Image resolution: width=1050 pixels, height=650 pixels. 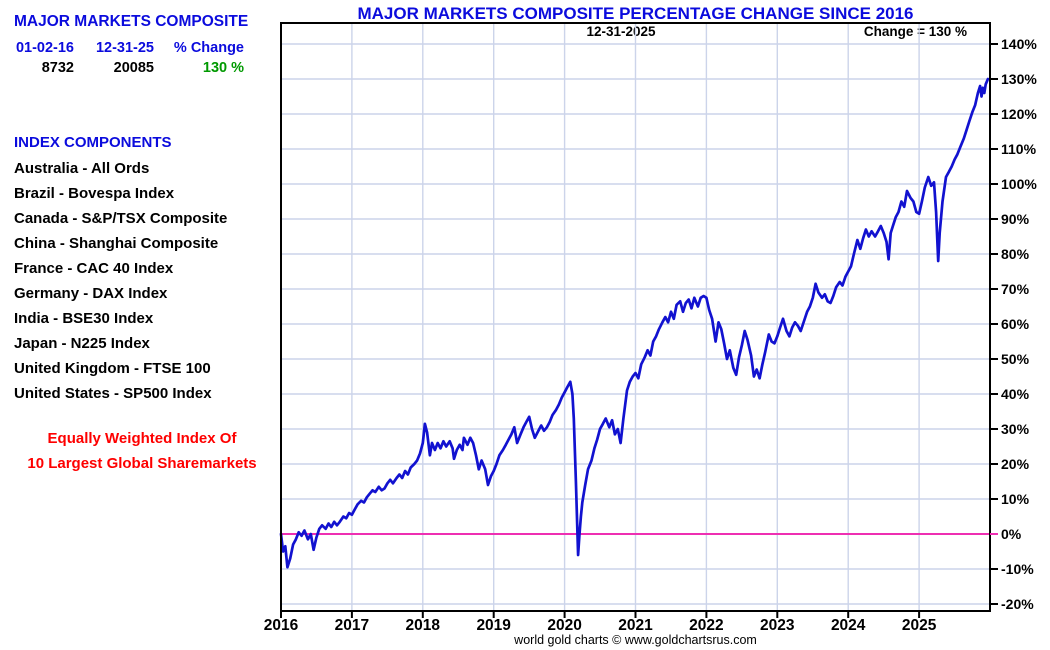 What do you see at coordinates (133, 68) in the screenshot?
I see `summary-end-value: 20085` at bounding box center [133, 68].